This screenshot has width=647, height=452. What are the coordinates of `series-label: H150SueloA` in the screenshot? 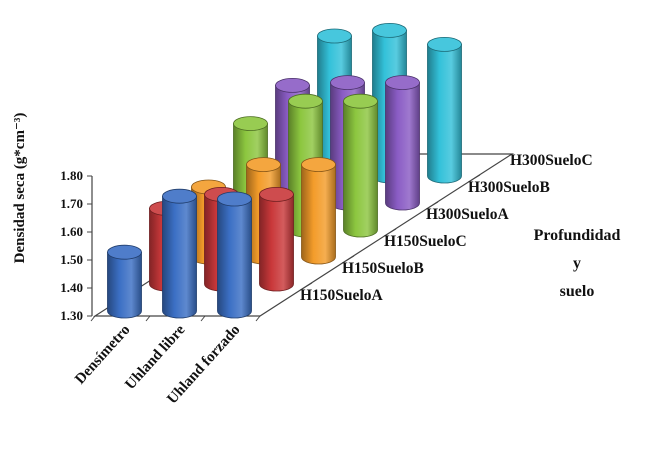 It's located at (341, 295).